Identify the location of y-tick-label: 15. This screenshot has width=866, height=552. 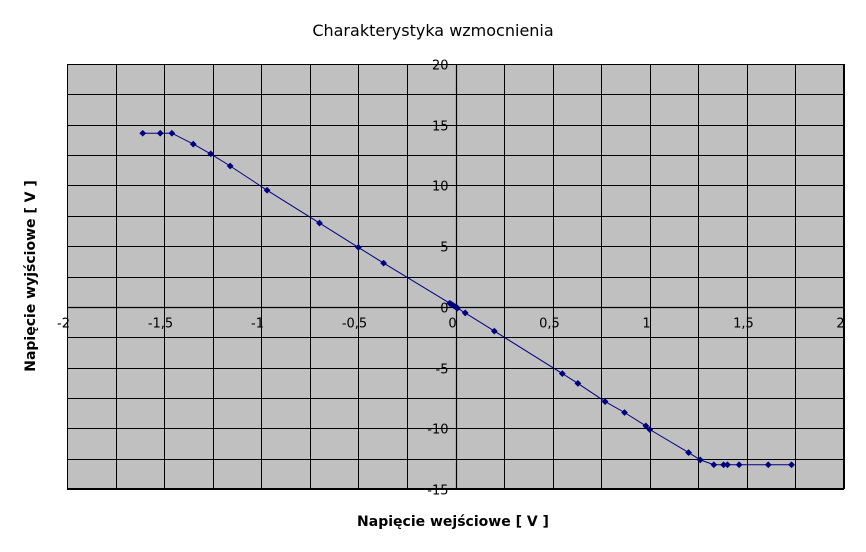
(440, 127).